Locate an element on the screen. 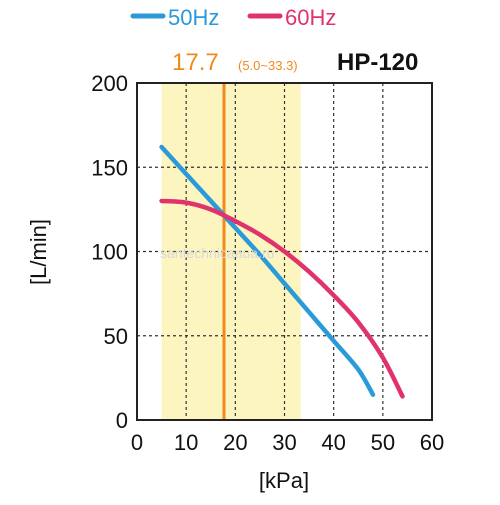 The height and width of the screenshot is (505, 500). y-axis-label: [L/min] is located at coordinates (38, 252).